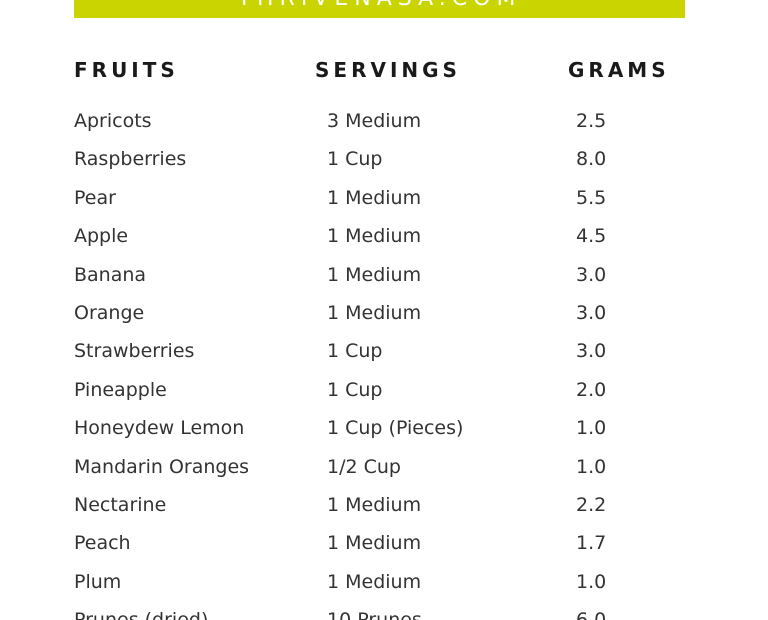 The width and height of the screenshot is (768, 620). What do you see at coordinates (591, 159) in the screenshot?
I see `grams: 8.0` at bounding box center [591, 159].